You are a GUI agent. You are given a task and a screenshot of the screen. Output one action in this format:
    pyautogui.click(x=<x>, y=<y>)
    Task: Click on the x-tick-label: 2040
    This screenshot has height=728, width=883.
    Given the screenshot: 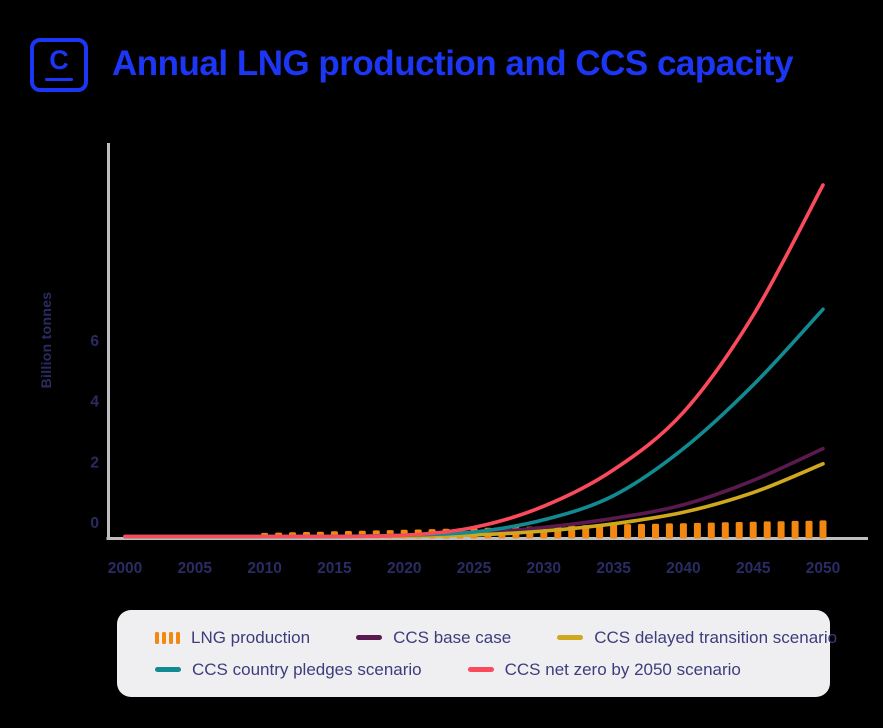 What is the action you would take?
    pyautogui.click(x=683, y=568)
    